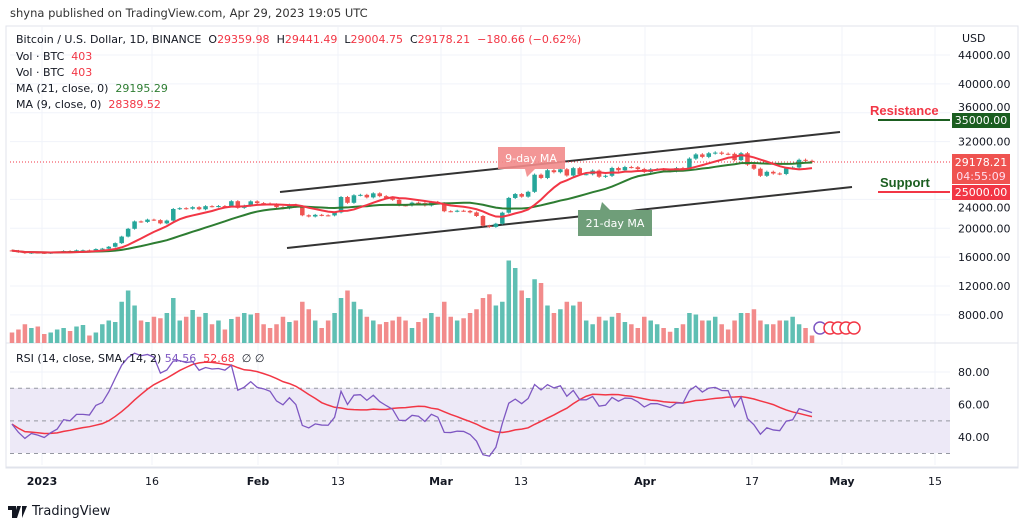 Image resolution: width=1024 pixels, height=529 pixels. I want to click on open-label: O, so click(213, 39).